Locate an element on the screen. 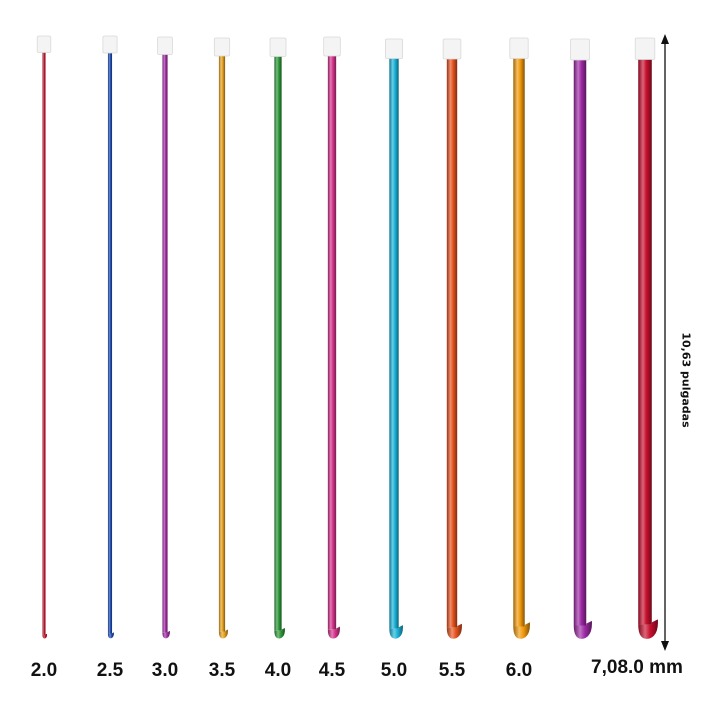 The height and width of the screenshot is (725, 720). size-label-6: 4.5 is located at coordinates (332, 670).